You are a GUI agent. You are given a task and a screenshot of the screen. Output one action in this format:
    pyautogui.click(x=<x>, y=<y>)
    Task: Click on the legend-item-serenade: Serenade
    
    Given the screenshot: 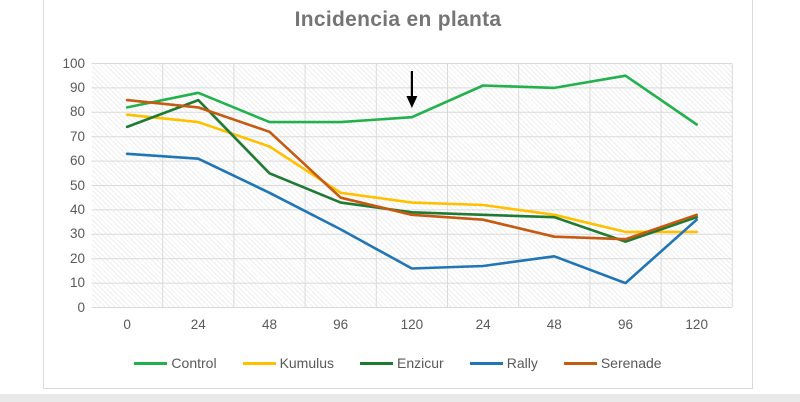 What is the action you would take?
    pyautogui.click(x=612, y=363)
    